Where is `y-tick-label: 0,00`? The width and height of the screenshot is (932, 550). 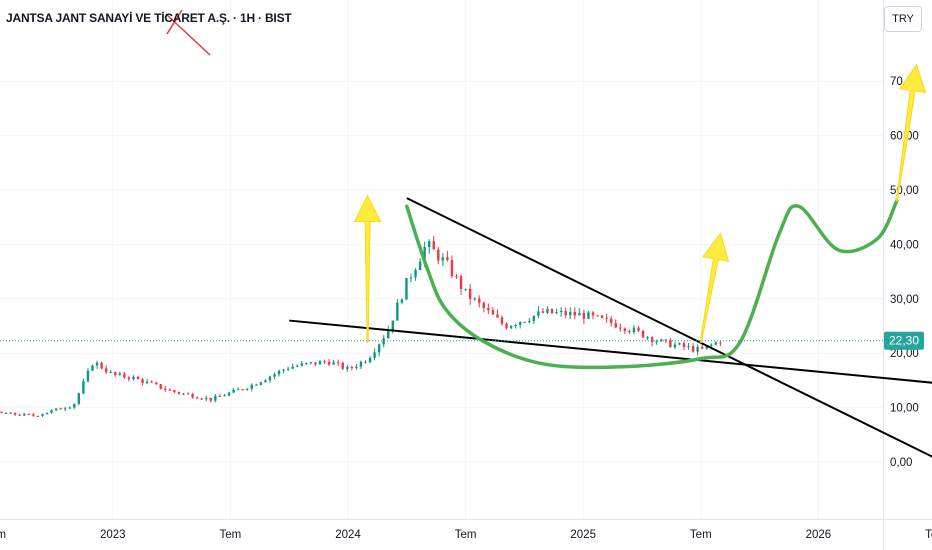 y-tick-label: 0,00 is located at coordinates (901, 463).